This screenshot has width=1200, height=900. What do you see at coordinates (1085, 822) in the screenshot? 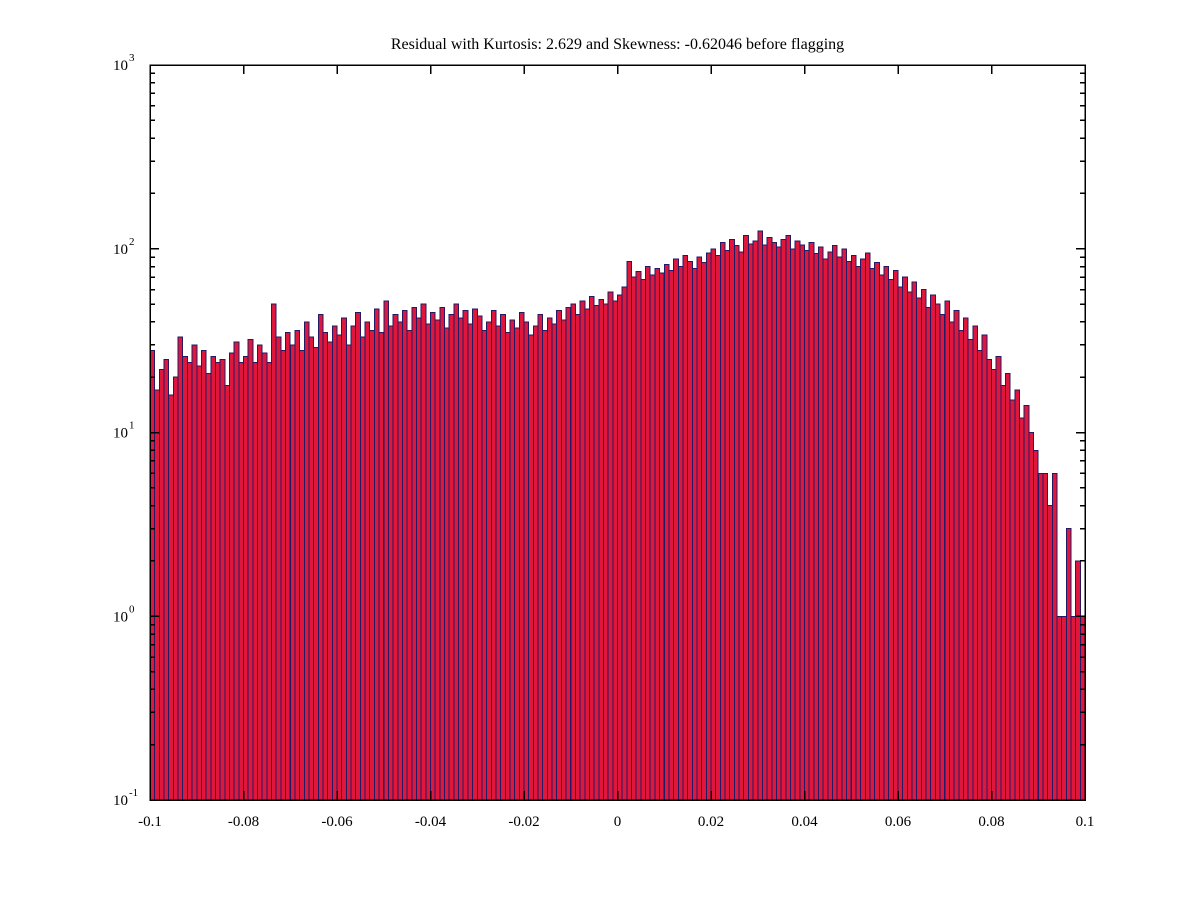
I see `x-tick-label: 0.1` at bounding box center [1085, 822].